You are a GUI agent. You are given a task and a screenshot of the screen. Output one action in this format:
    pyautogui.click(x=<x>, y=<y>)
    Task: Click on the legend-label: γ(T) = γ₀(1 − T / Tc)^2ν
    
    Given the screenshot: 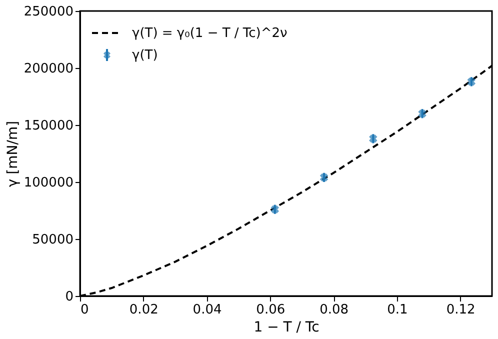 What is the action you would take?
    pyautogui.click(x=210, y=33)
    